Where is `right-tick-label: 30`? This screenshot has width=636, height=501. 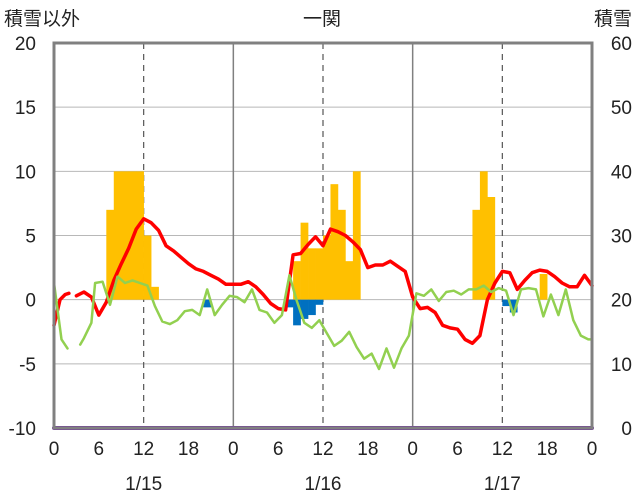 right-tick-label: 30 is located at coordinates (621, 237).